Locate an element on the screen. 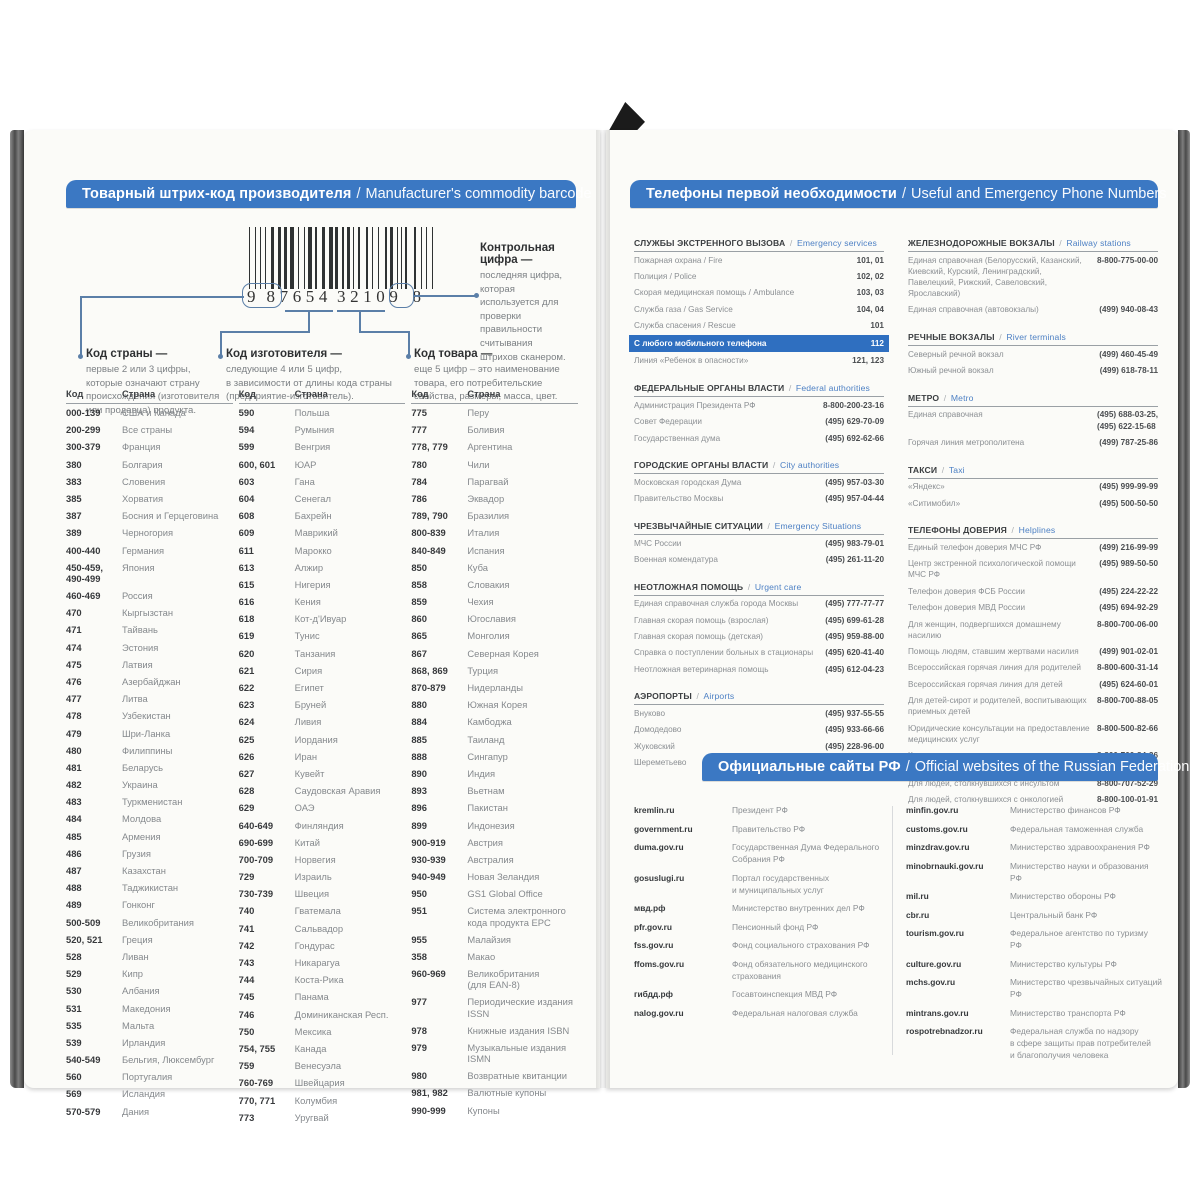 This screenshot has height=1200, width=1200. phone-row: Внуково (495) 937-55-55 is located at coordinates (759, 713).